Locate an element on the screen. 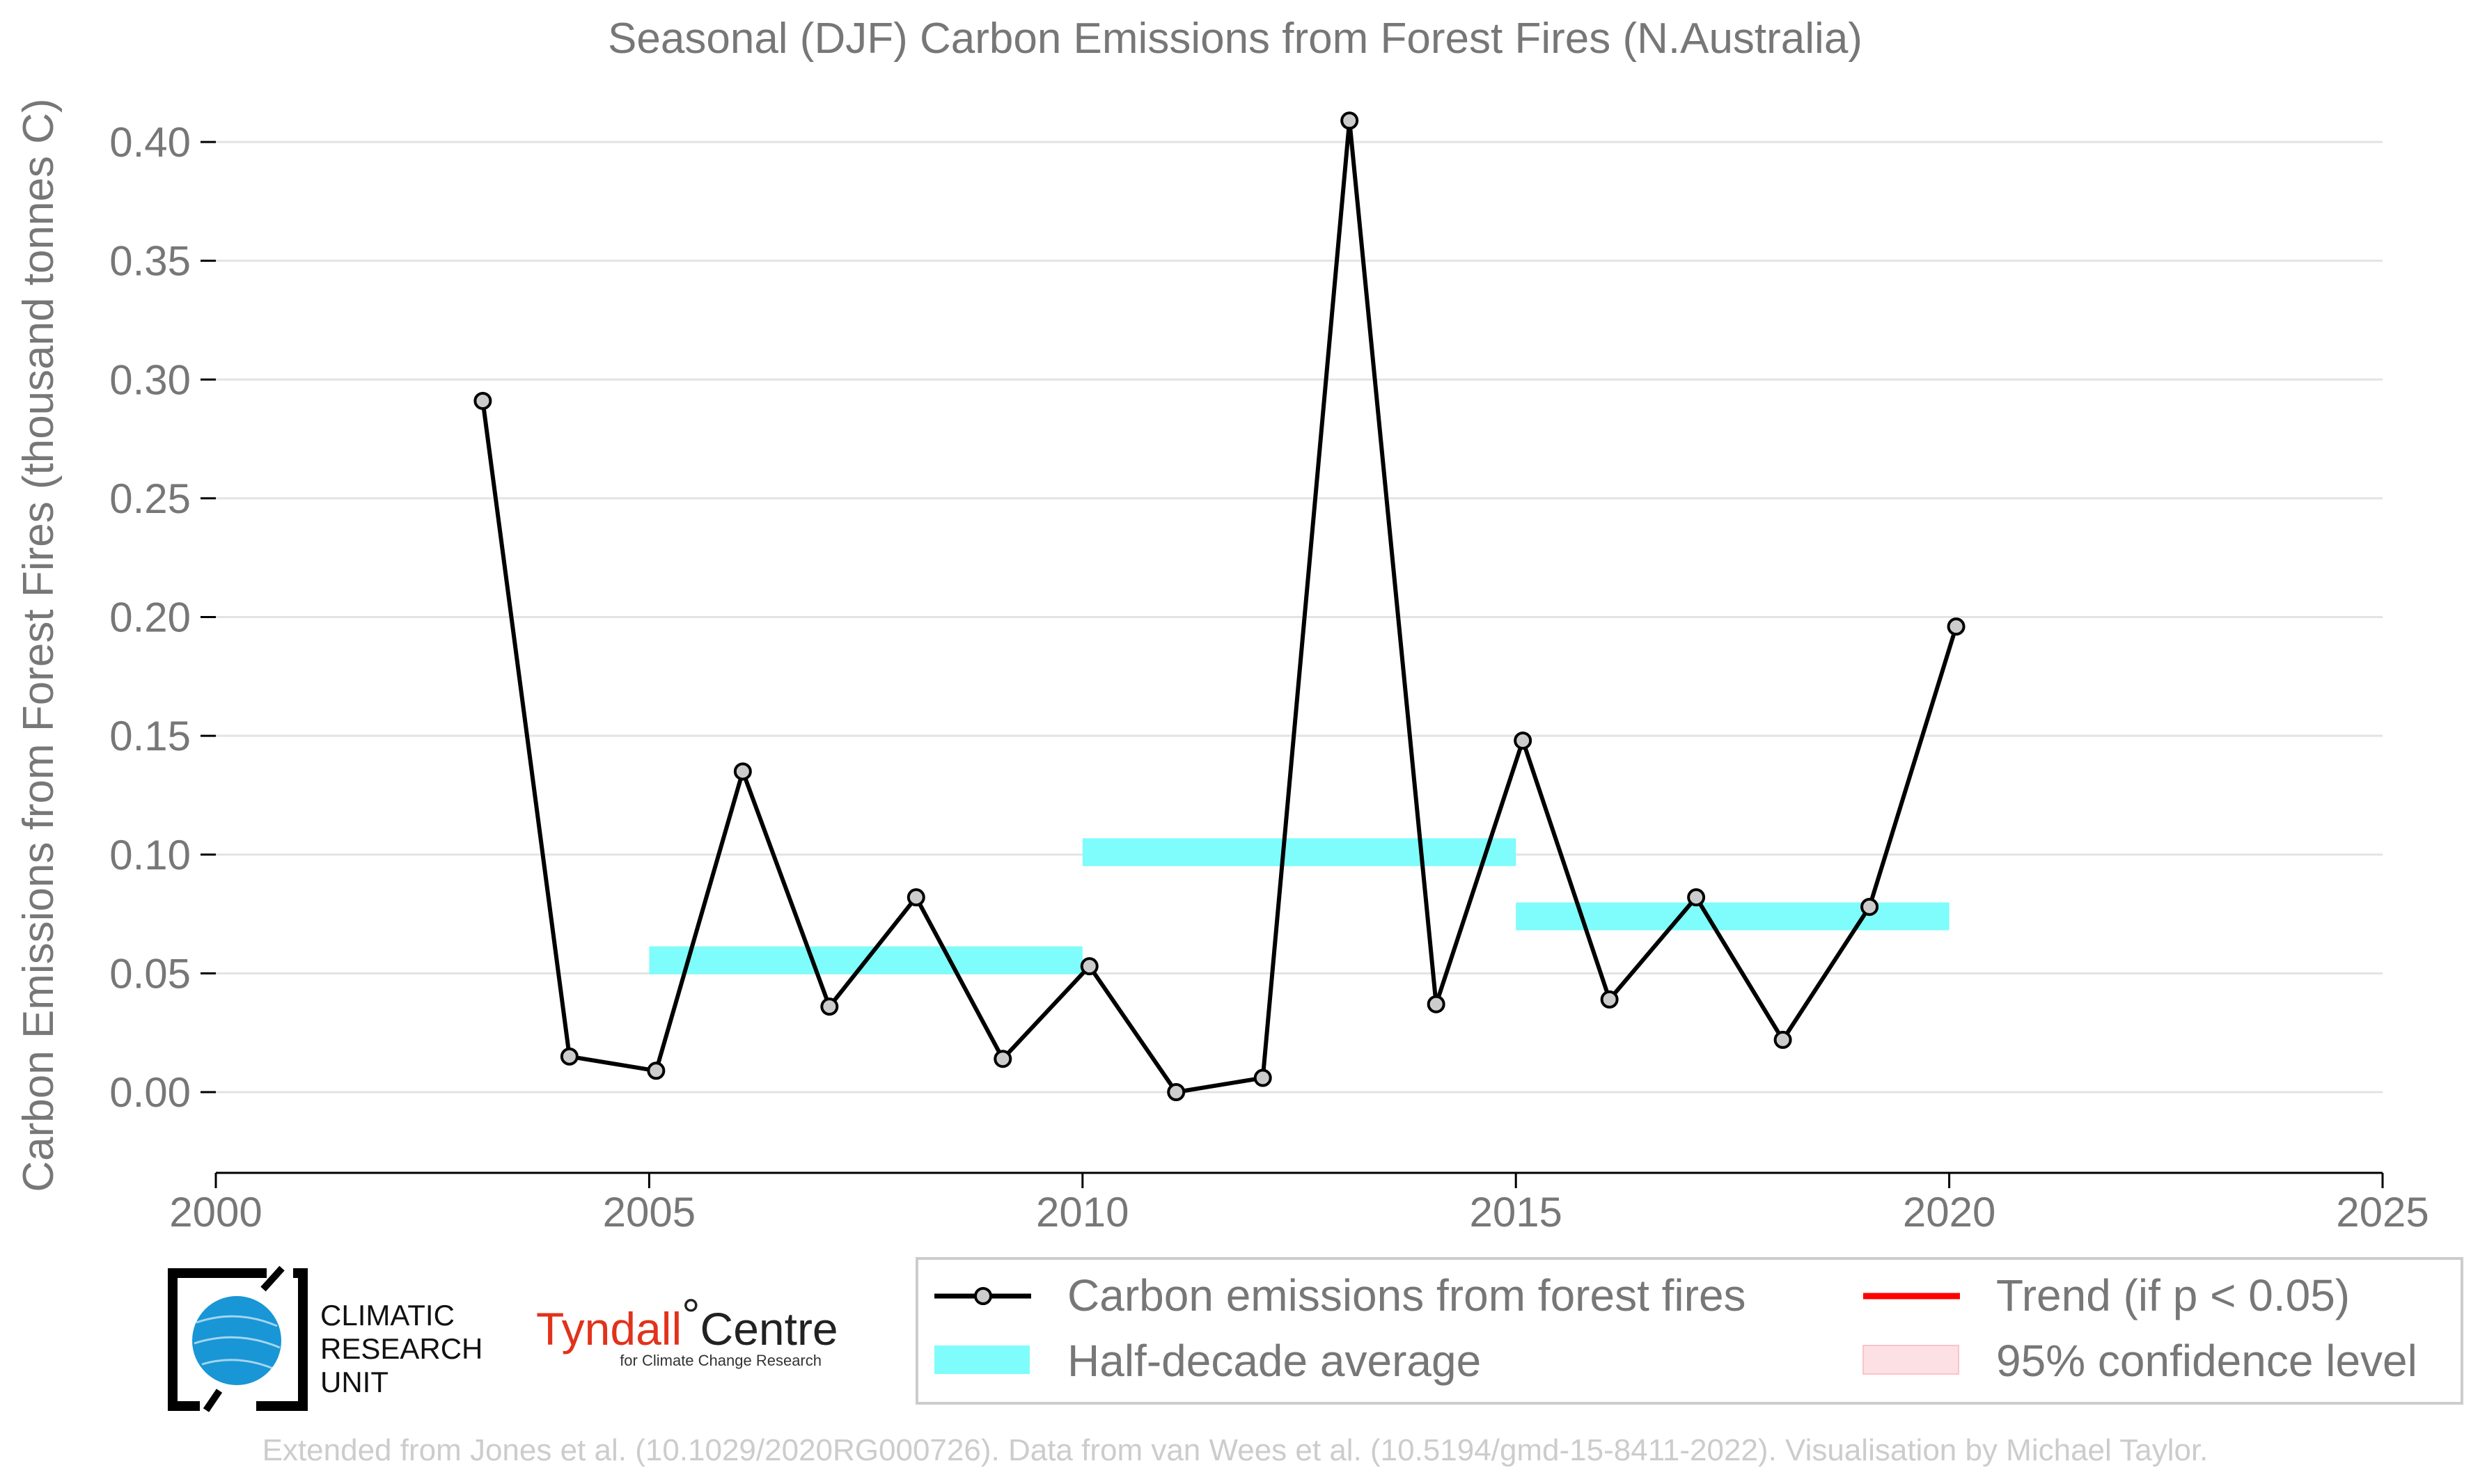 Image resolution: width=2471 pixels, height=1484 pixels. y-tick-label: 0.00 is located at coordinates (150, 1092).